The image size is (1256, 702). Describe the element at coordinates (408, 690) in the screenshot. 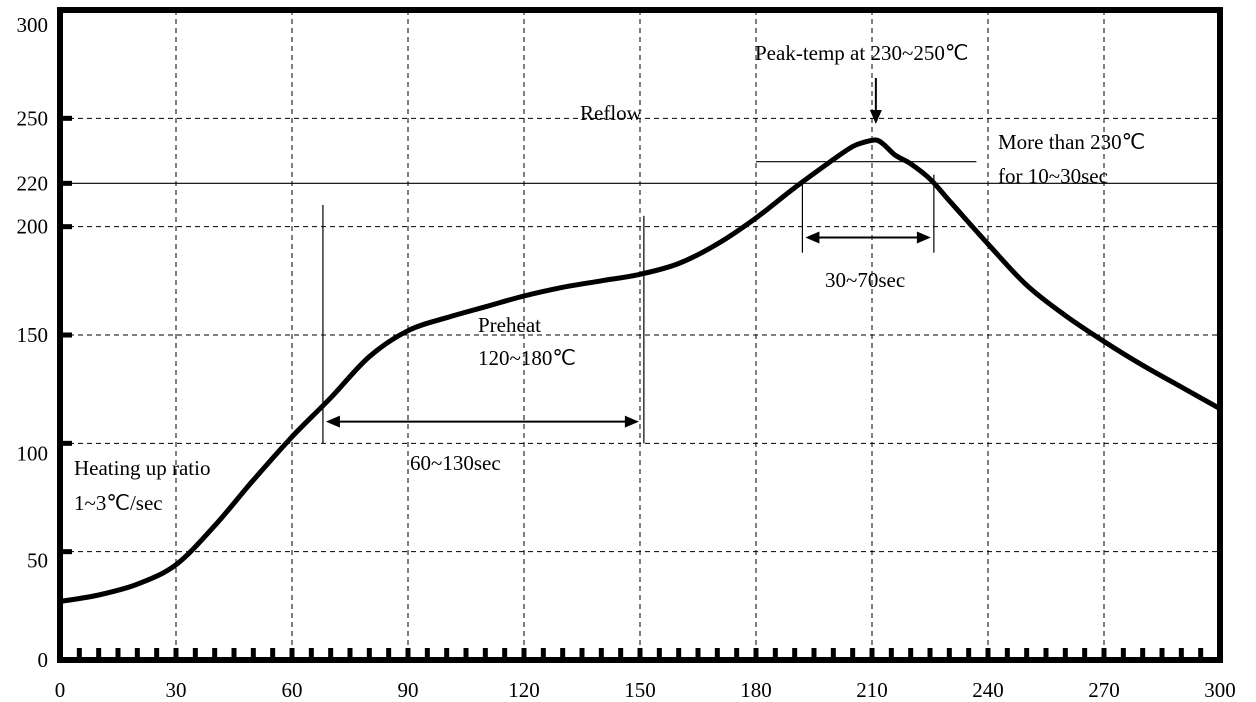

I see `x-tick-label-90: 90` at that location.